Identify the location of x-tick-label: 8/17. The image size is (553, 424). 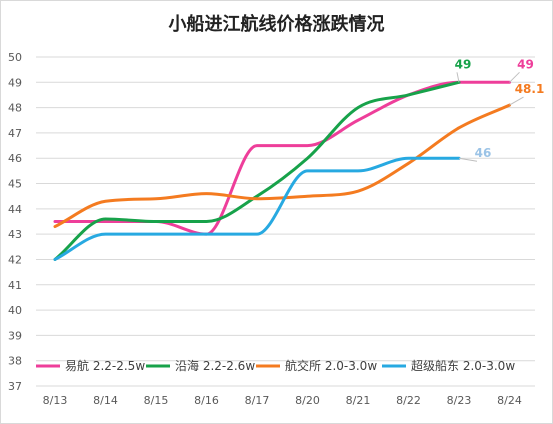
(257, 400).